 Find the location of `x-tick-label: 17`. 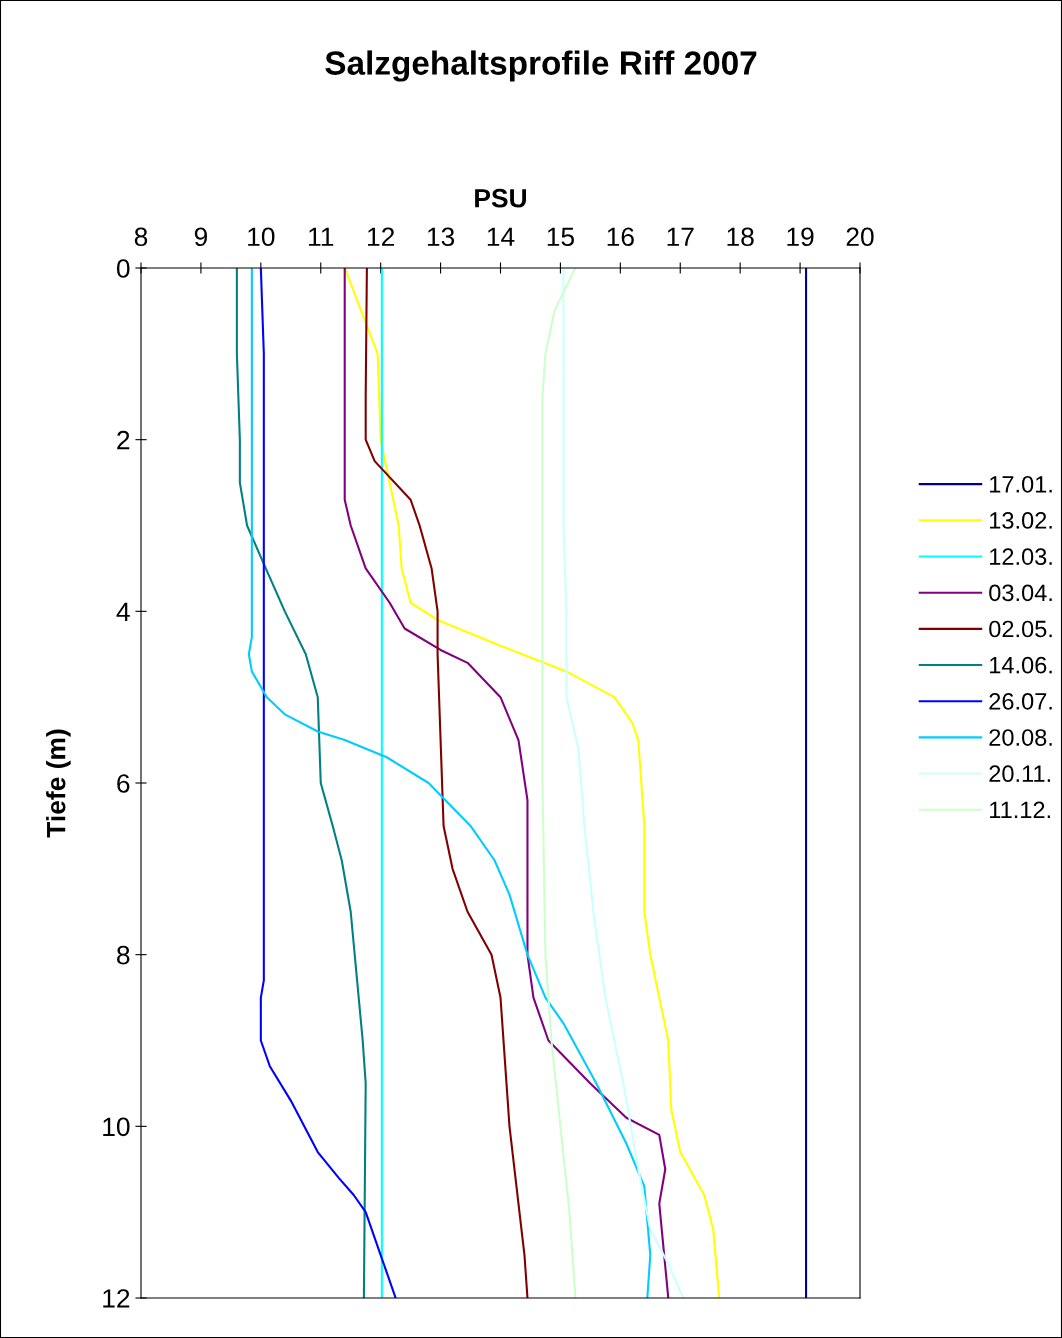

x-tick-label: 17 is located at coordinates (680, 236).